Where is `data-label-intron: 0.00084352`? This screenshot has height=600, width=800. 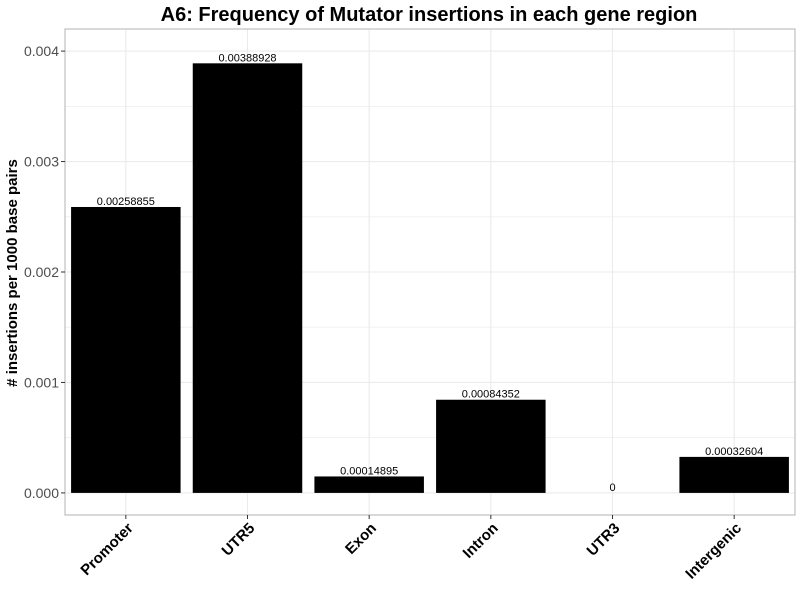 data-label-intron: 0.00084352 is located at coordinates (491, 395).